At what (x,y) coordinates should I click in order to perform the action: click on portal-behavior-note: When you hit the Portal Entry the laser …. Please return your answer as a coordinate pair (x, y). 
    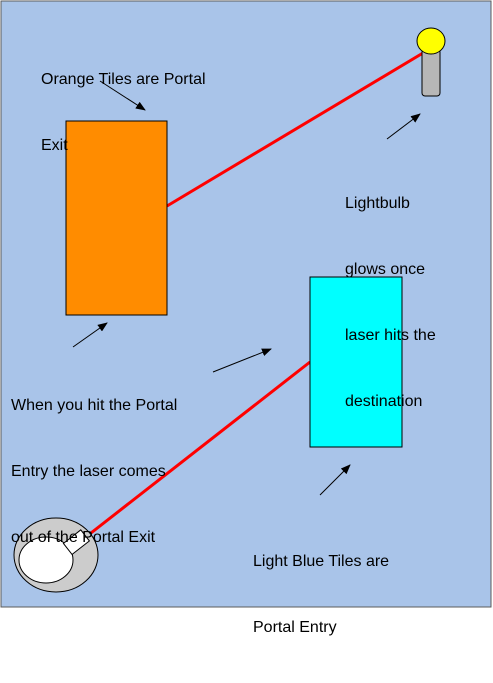
    Looking at the image, I should click on (94, 472).